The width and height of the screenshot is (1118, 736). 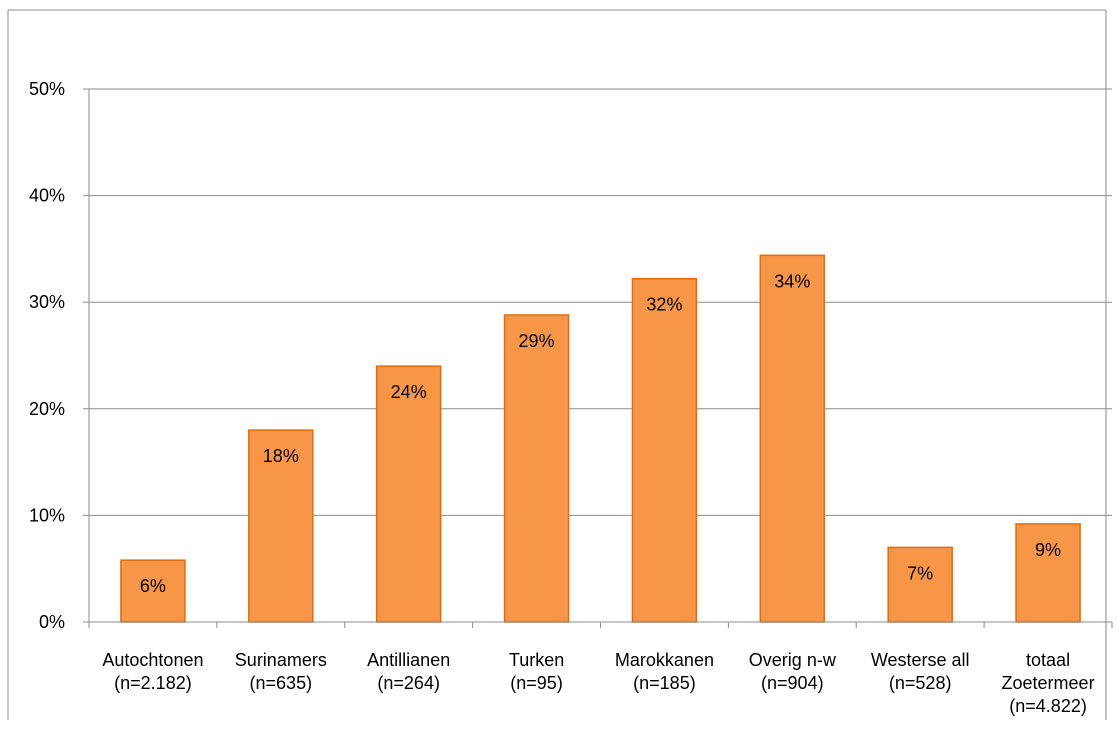 I want to click on bar-data-label: 9%, so click(x=1048, y=550).